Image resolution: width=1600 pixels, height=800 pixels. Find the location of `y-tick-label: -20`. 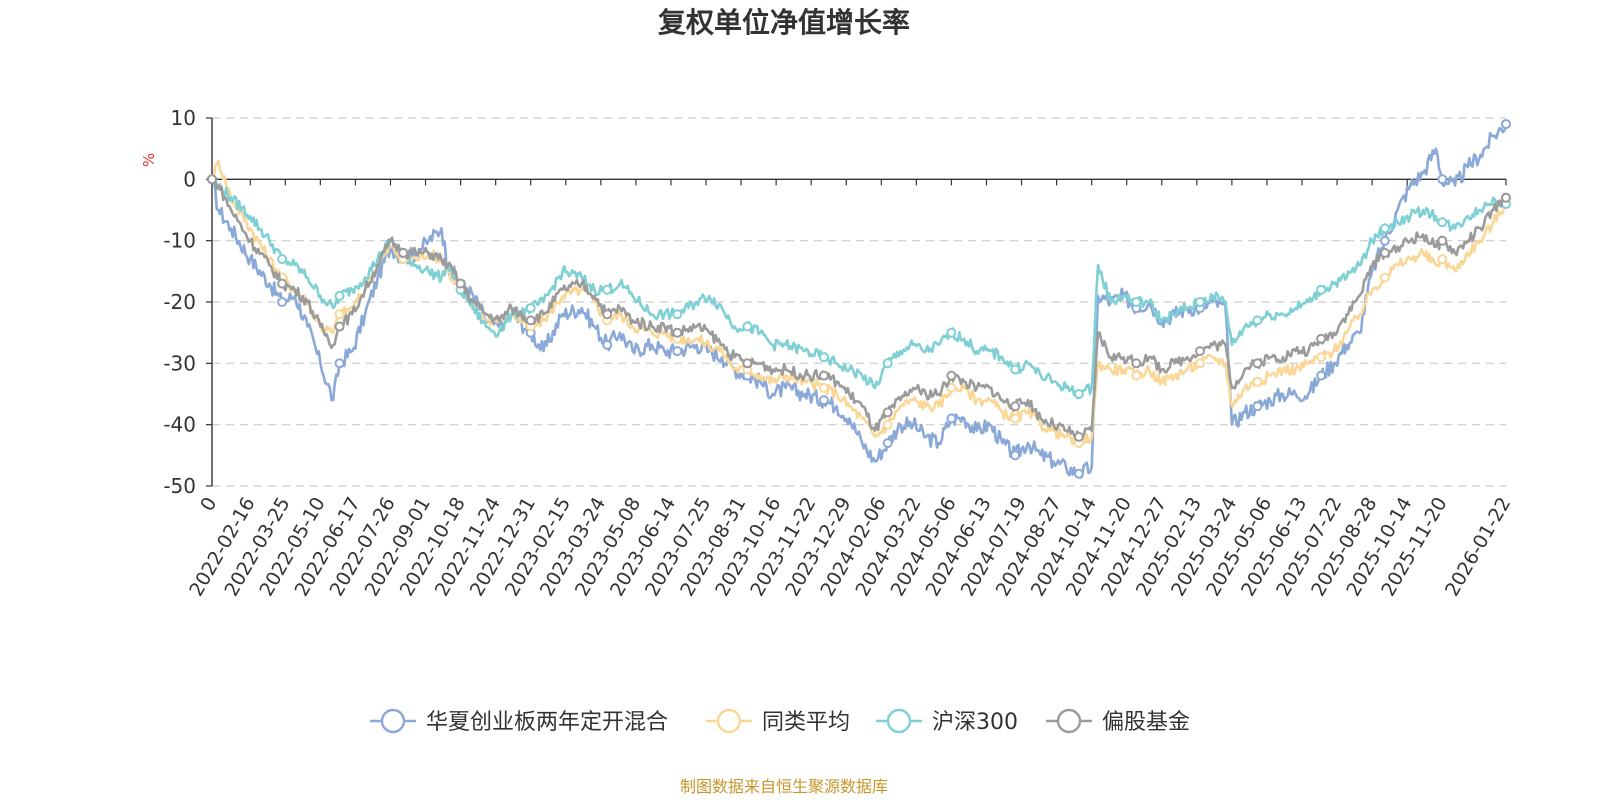

y-tick-label: -20 is located at coordinates (179, 302).